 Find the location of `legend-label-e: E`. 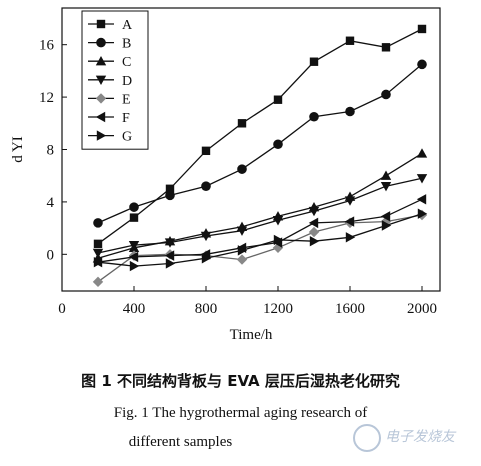

legend-label-e: E is located at coordinates (126, 99).